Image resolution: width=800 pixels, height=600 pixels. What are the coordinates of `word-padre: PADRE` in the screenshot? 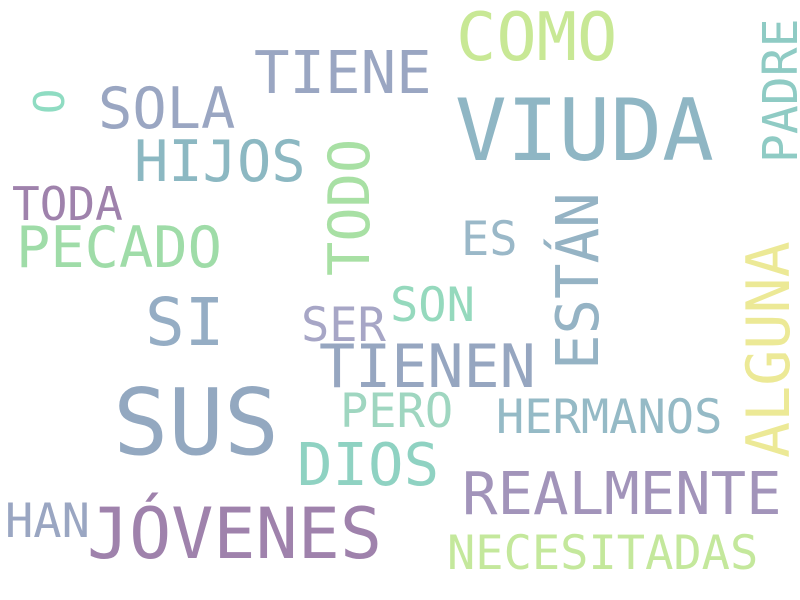 It's located at (776, 91).